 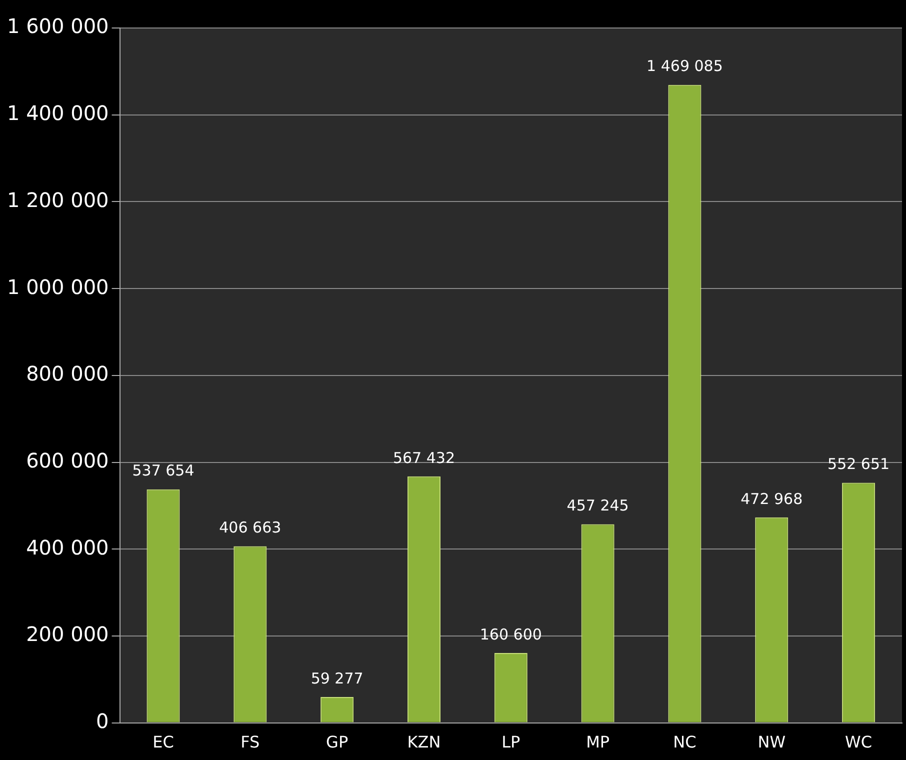 I want to click on x-tick-label: LP, so click(x=511, y=742).